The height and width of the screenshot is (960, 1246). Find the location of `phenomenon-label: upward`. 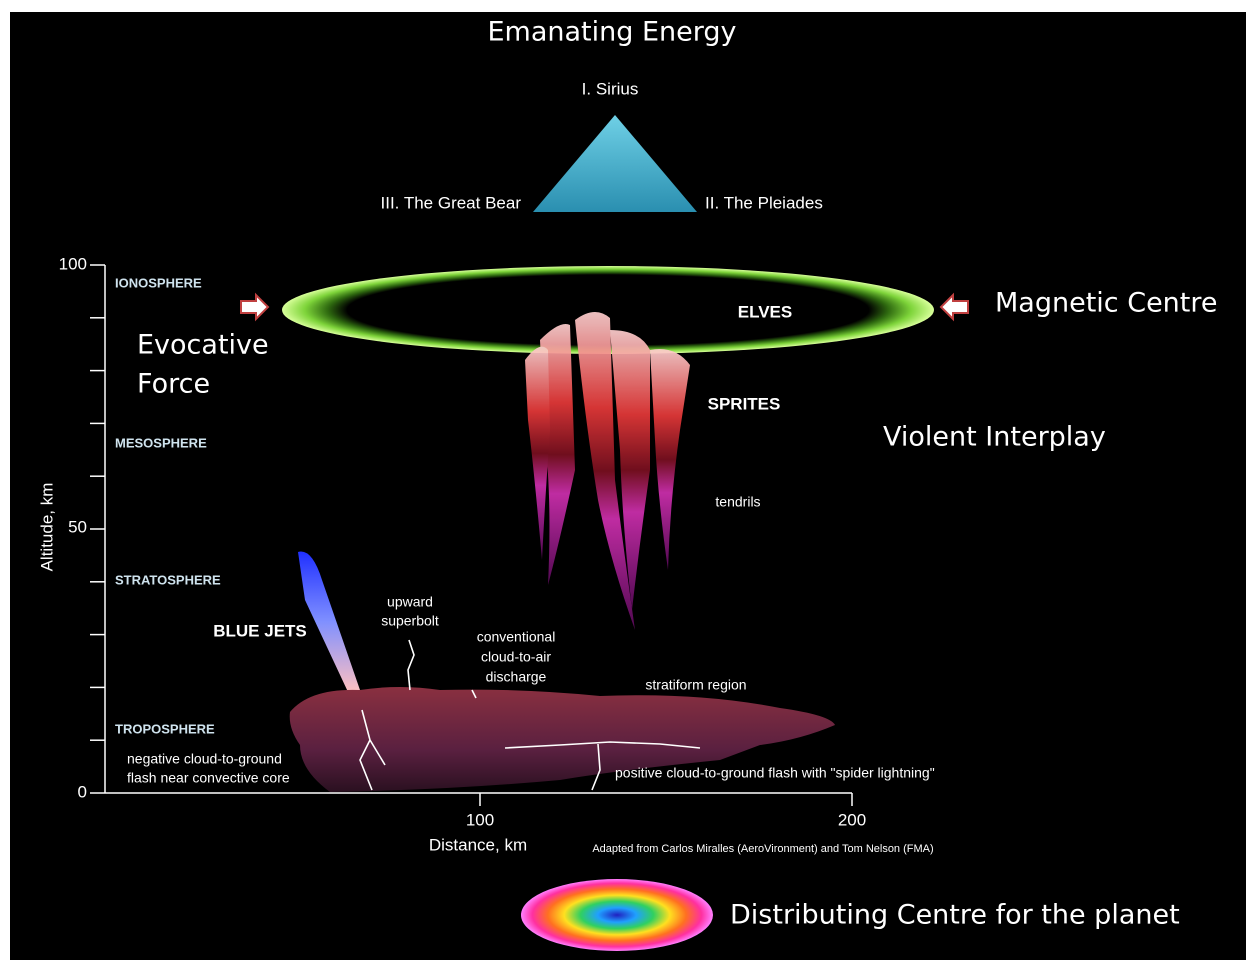

phenomenon-label: upward is located at coordinates (410, 602).